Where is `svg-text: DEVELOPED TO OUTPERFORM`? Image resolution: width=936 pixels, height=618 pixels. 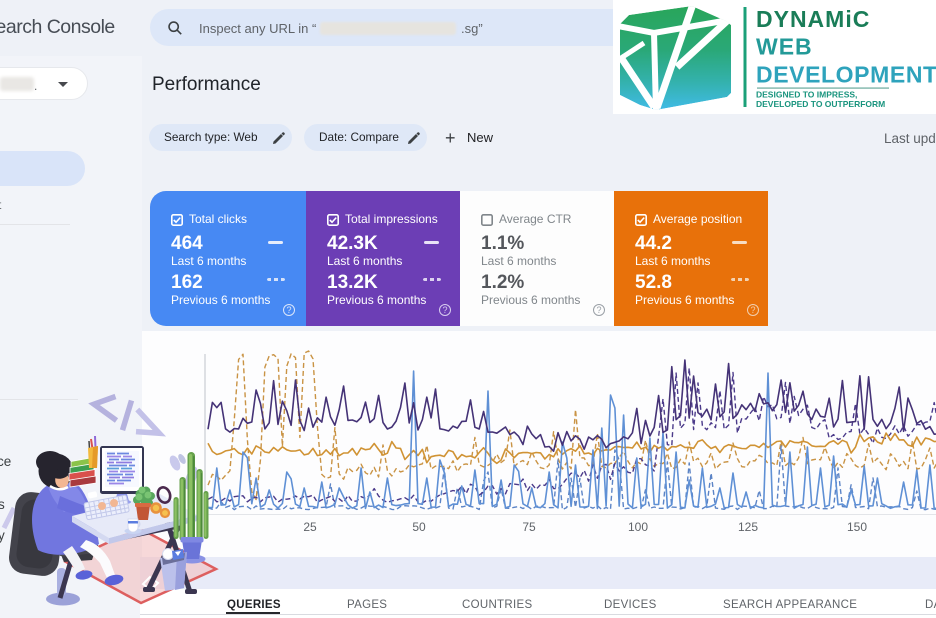 svg-text: DEVELOPED TO OUTPERFORM is located at coordinates (820, 104).